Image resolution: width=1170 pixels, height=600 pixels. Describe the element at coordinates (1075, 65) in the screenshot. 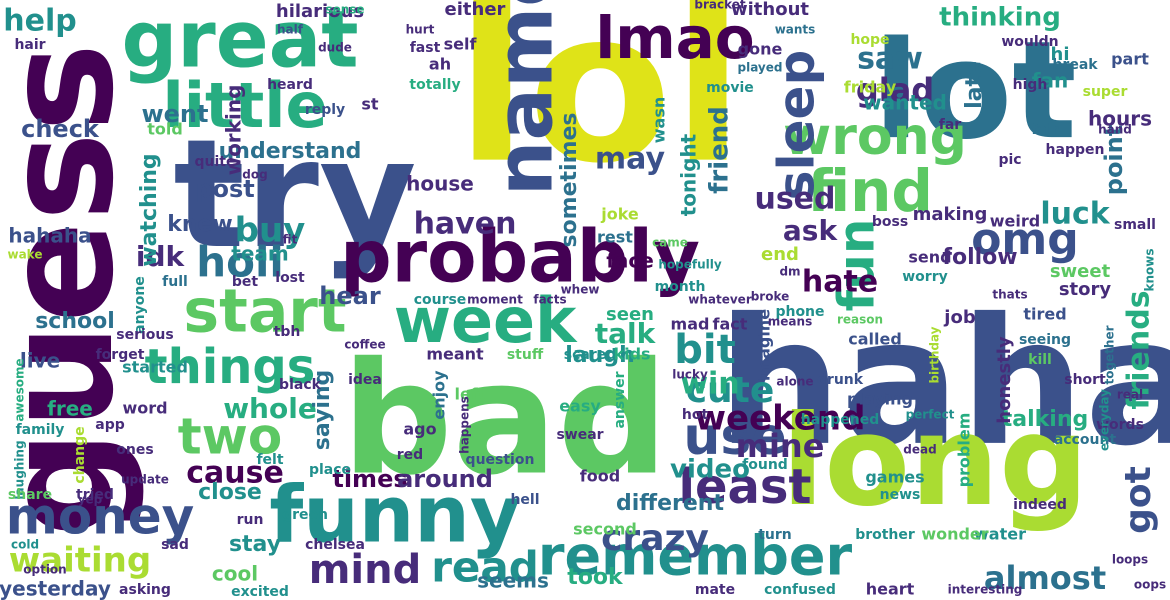

I see `word-break: break` at that location.